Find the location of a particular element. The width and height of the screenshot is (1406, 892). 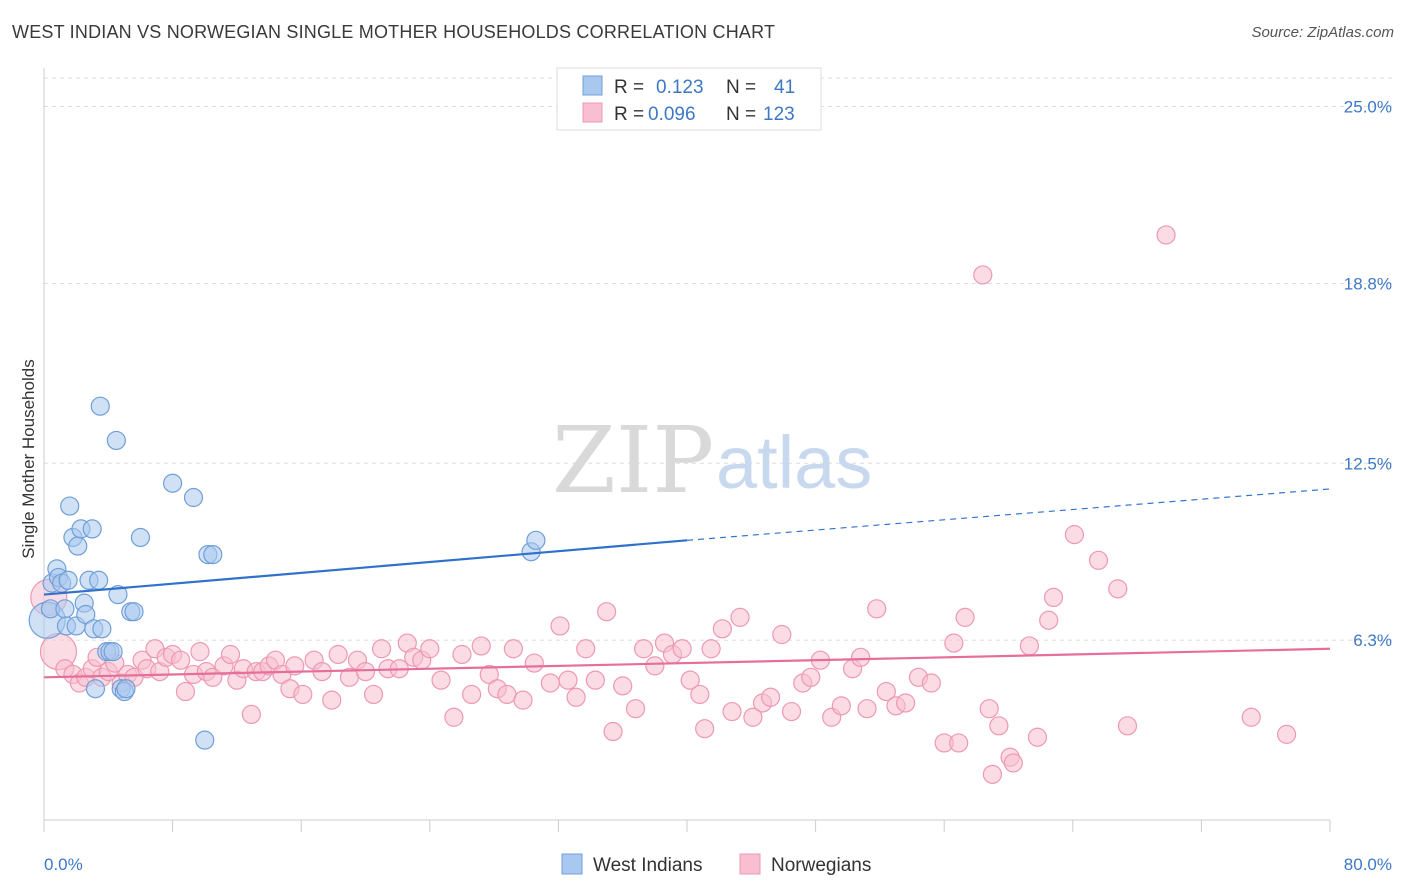

x-tick-labels: 0.0% 80.0% is located at coordinates (718, 864).